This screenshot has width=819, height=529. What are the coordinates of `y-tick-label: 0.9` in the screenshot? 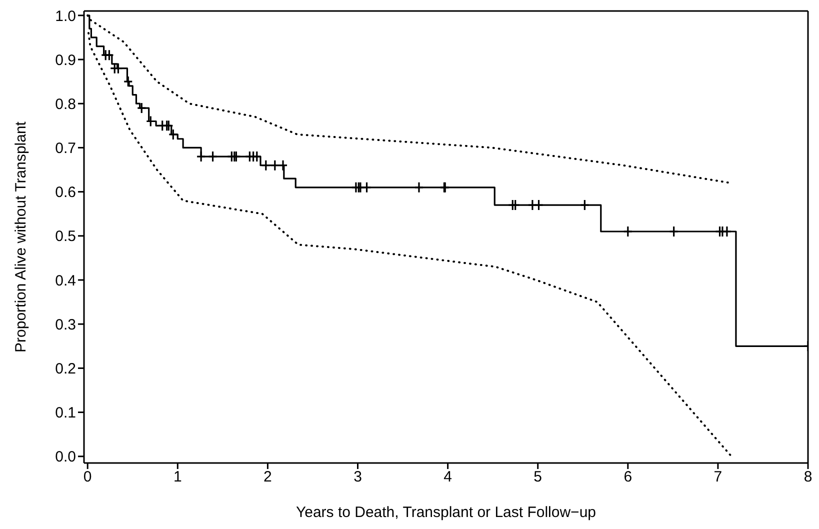 It's located at (65, 60).